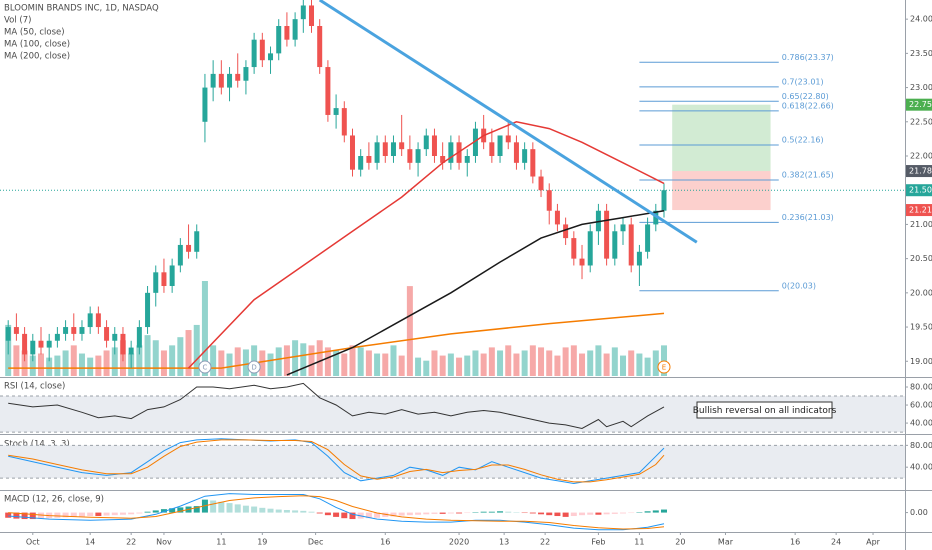 The width and height of the screenshot is (932, 550). Describe the element at coordinates (33, 542) in the screenshot. I see `x-tick-label: Oct` at that location.